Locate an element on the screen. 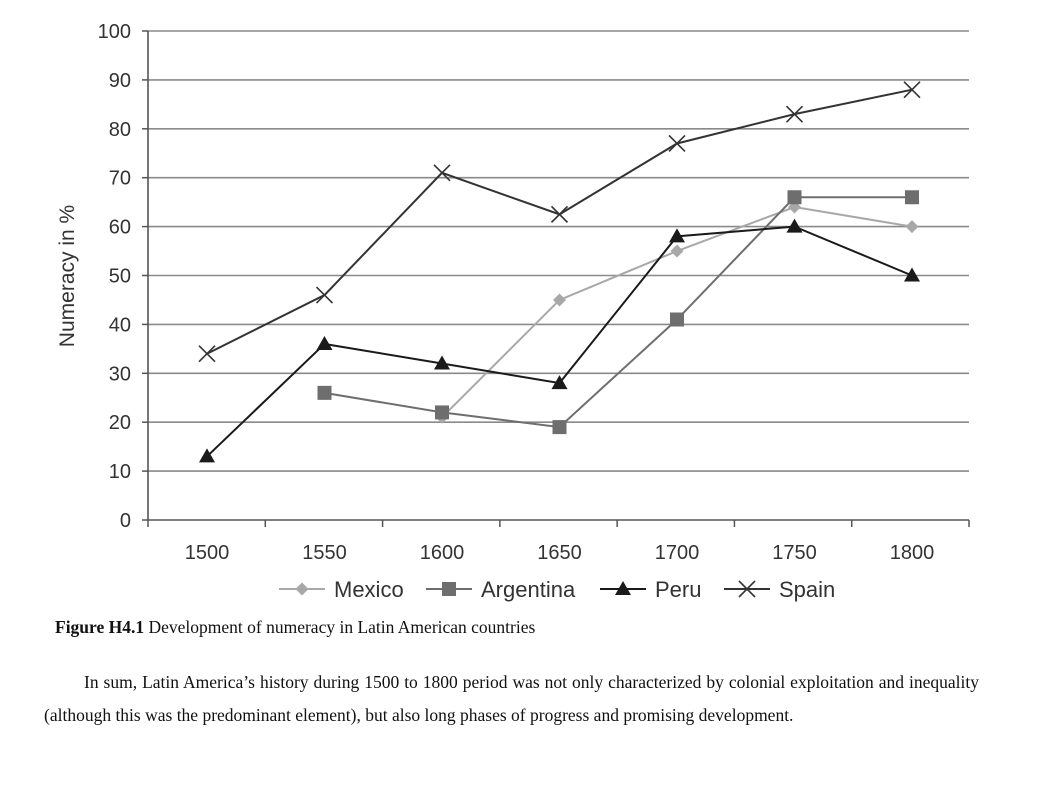 The width and height of the screenshot is (1052, 812). point-spain-1600-b is located at coordinates (442, 173).